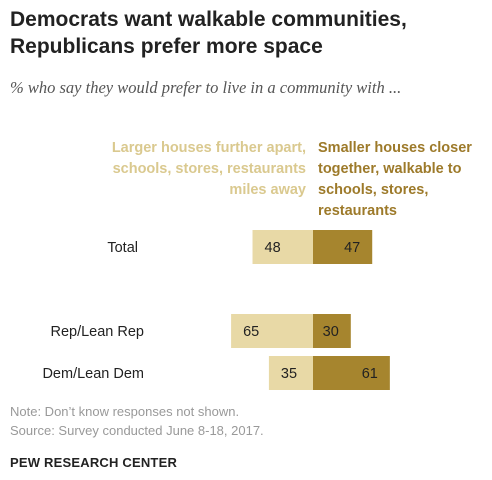 The image size is (492, 480). Describe the element at coordinates (94, 462) in the screenshot. I see `pew-logo-text: PEW RESEARCH CENTER` at that location.